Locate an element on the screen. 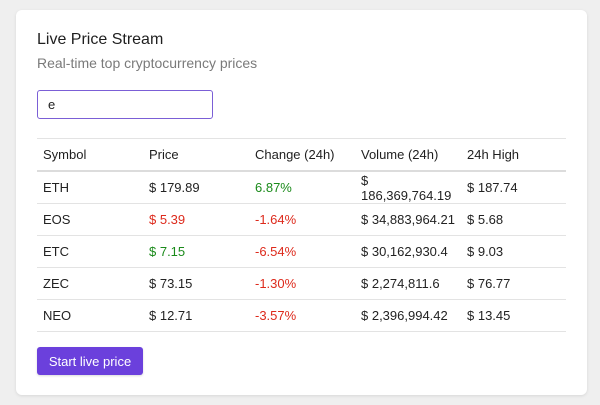  cell-symbol: EOS is located at coordinates (90, 219).